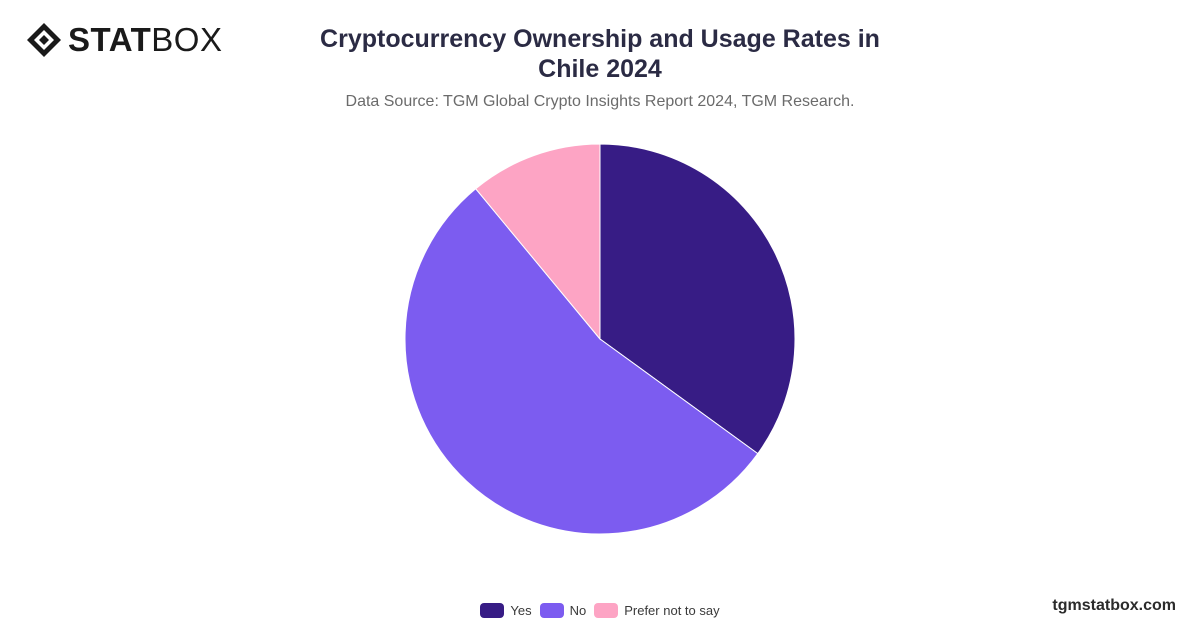 The image size is (1200, 628). I want to click on pie-slice-prefer-not-to-say, so click(537, 242).